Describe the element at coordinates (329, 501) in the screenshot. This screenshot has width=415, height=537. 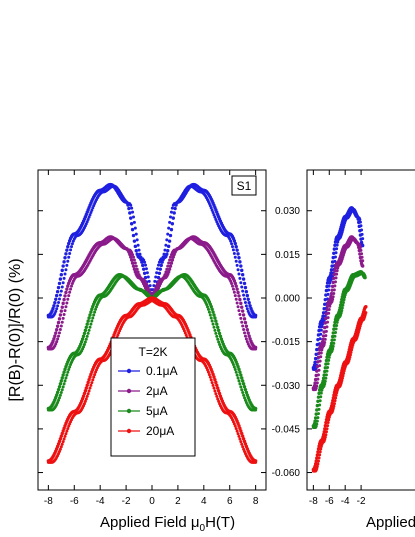
I see `x-tick-label: -6` at that location.